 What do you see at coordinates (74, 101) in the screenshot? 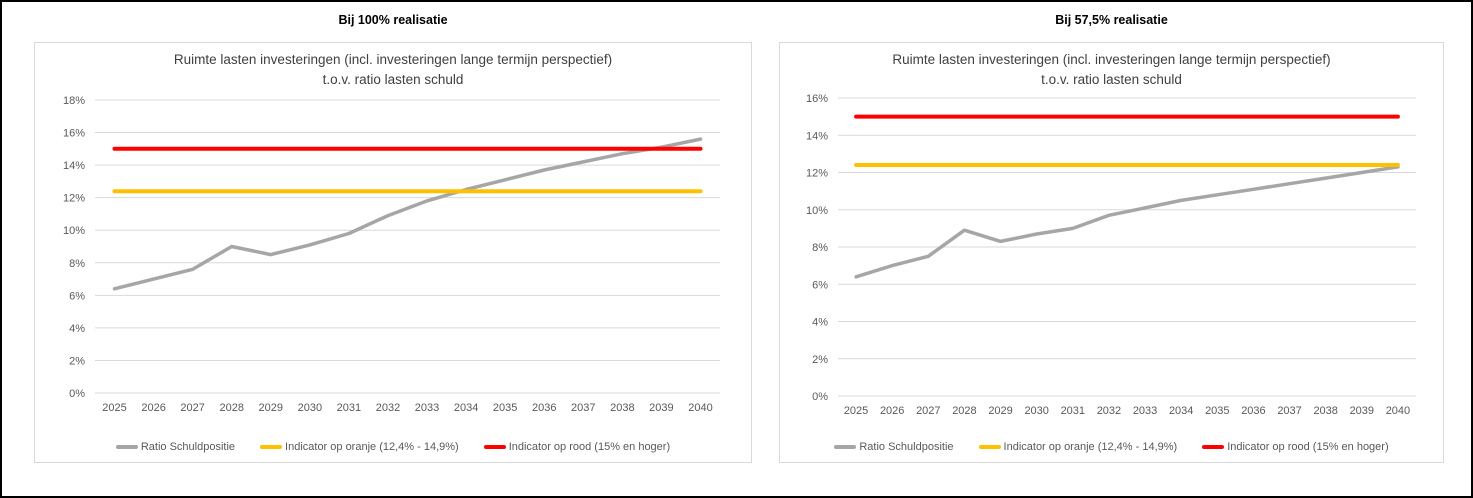
I see `y-axis-tick-label: 18%` at bounding box center [74, 101].